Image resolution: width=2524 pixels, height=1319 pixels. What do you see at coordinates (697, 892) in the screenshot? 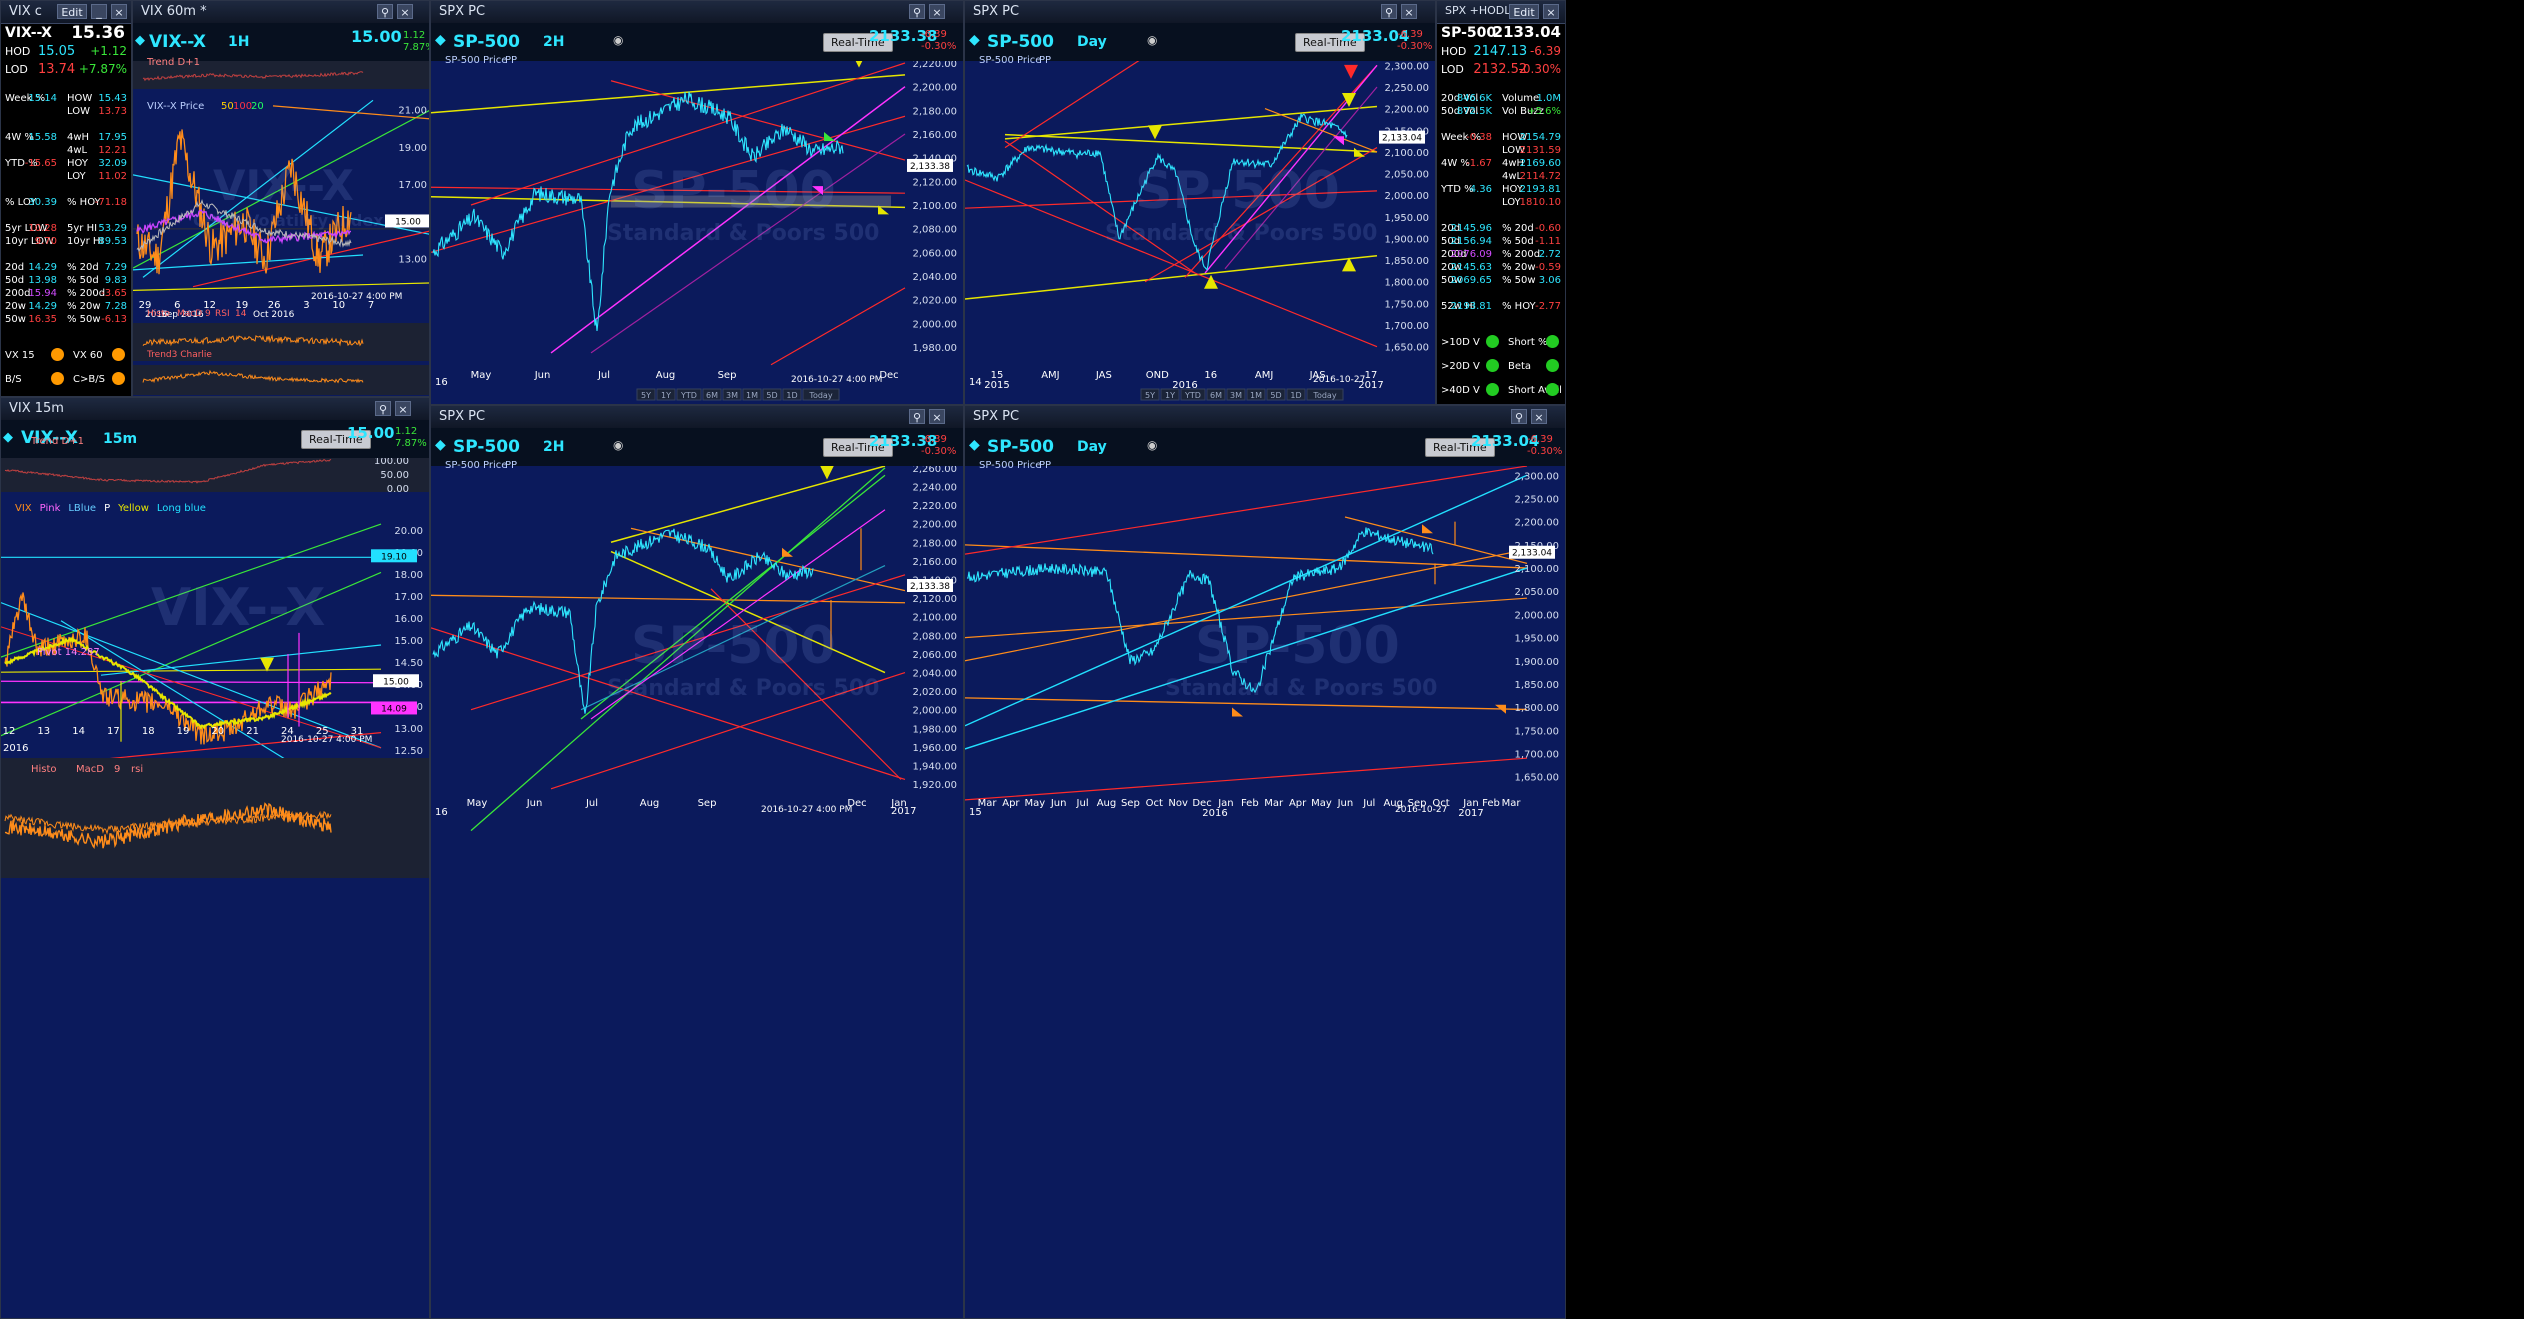
I see `plot-bg` at bounding box center [697, 892].